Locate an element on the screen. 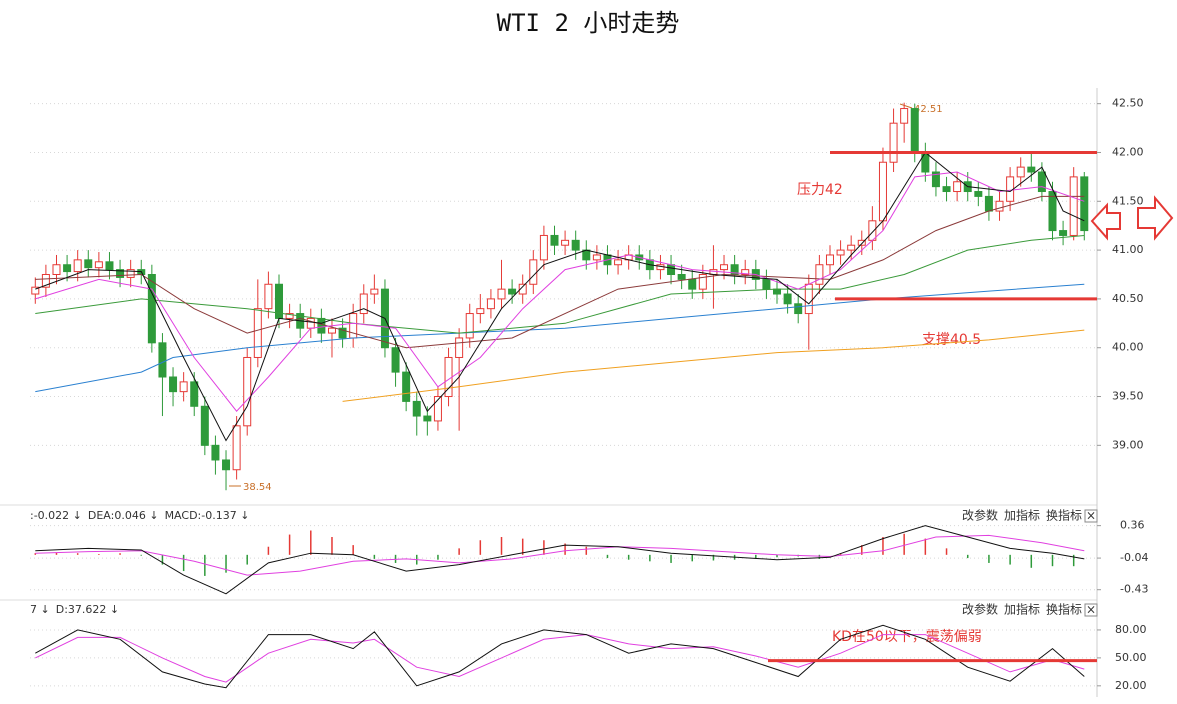 This screenshot has height=704, width=1177. y-tick-label: 41.50 is located at coordinates (1128, 200).